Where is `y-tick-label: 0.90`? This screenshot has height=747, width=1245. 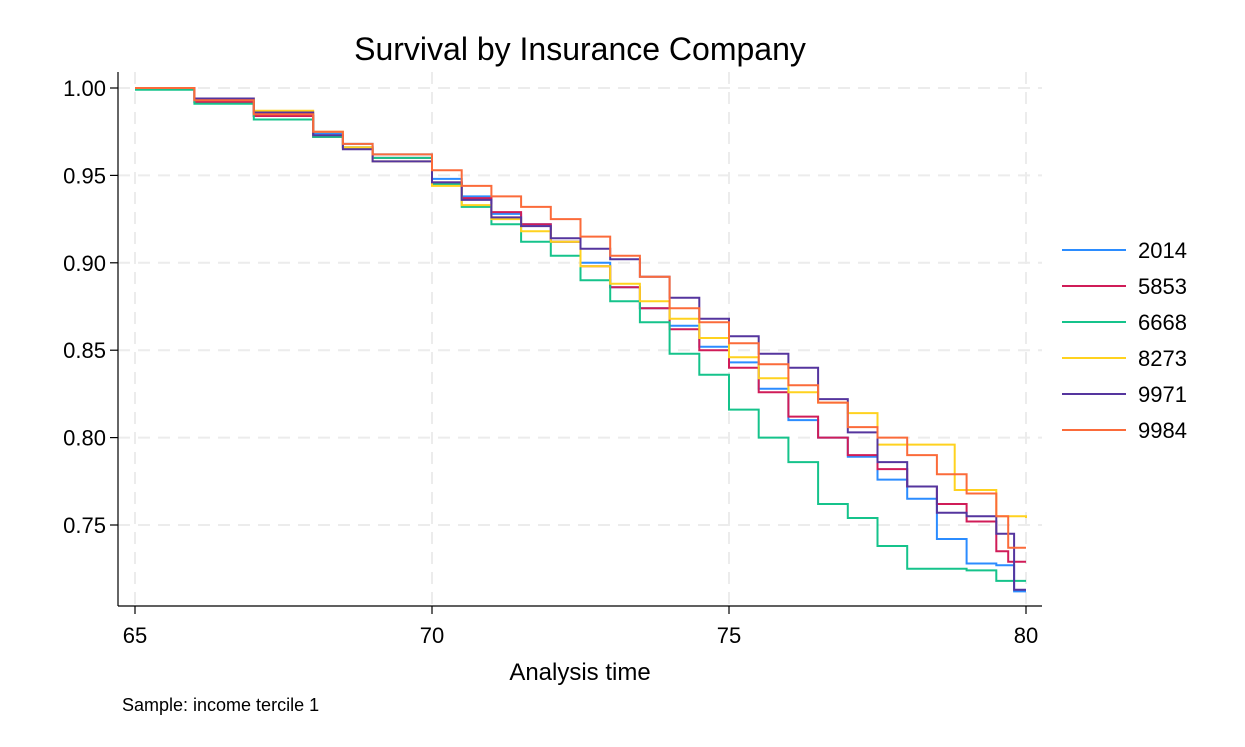 y-tick-label: 0.90 is located at coordinates (84, 263).